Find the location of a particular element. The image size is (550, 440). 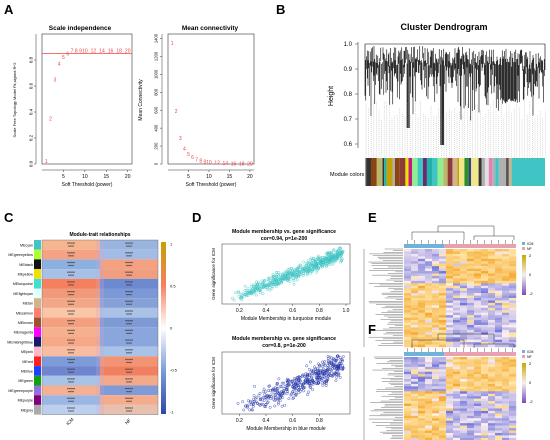

module-color-swatch is located at coordinates (37, 409).